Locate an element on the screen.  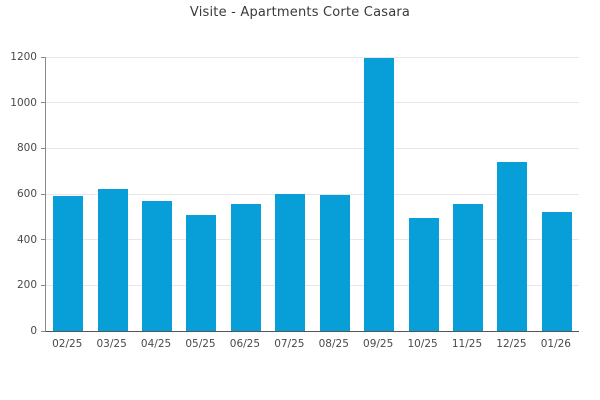
y-tick-label: 0 is located at coordinates (33, 331).